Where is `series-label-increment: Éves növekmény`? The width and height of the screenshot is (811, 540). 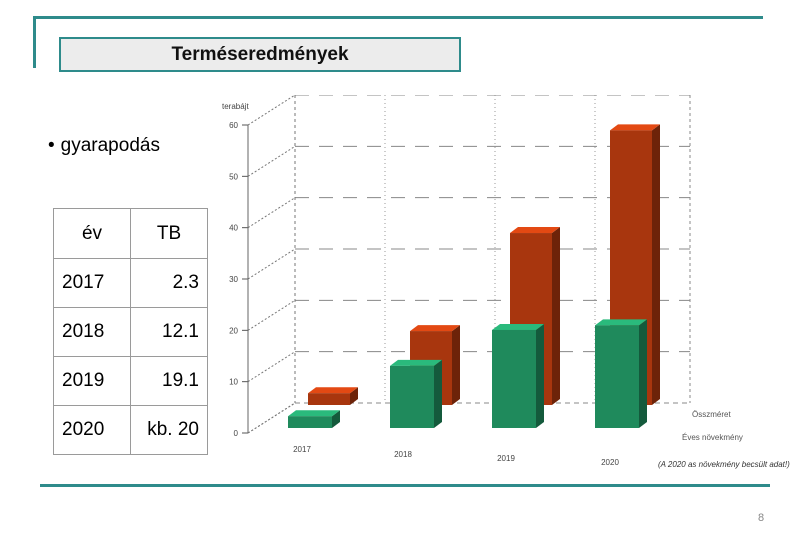 series-label-increment: Éves növekmény is located at coordinates (712, 437).